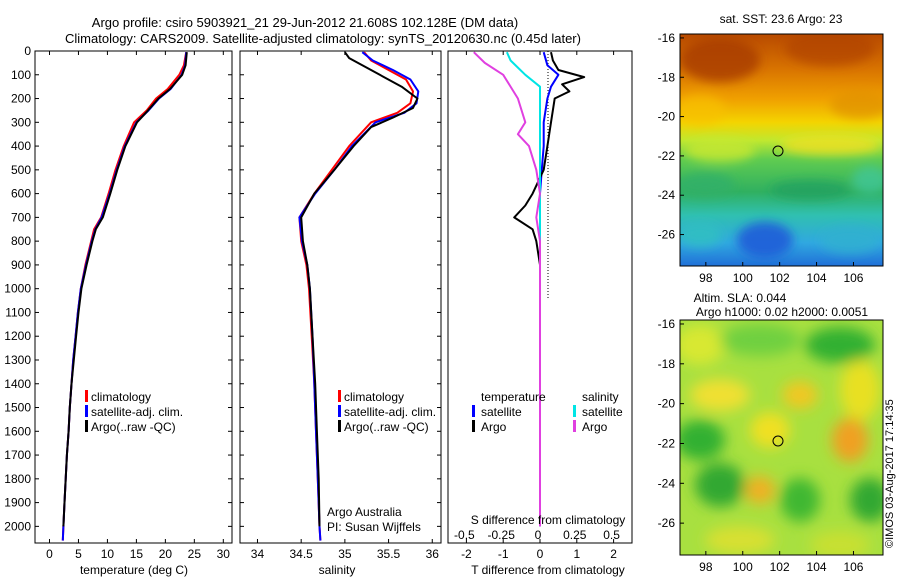 This screenshot has width=900, height=585. Describe the element at coordinates (21, 75) in the screenshot. I see `y-tick-label: 100` at that location.